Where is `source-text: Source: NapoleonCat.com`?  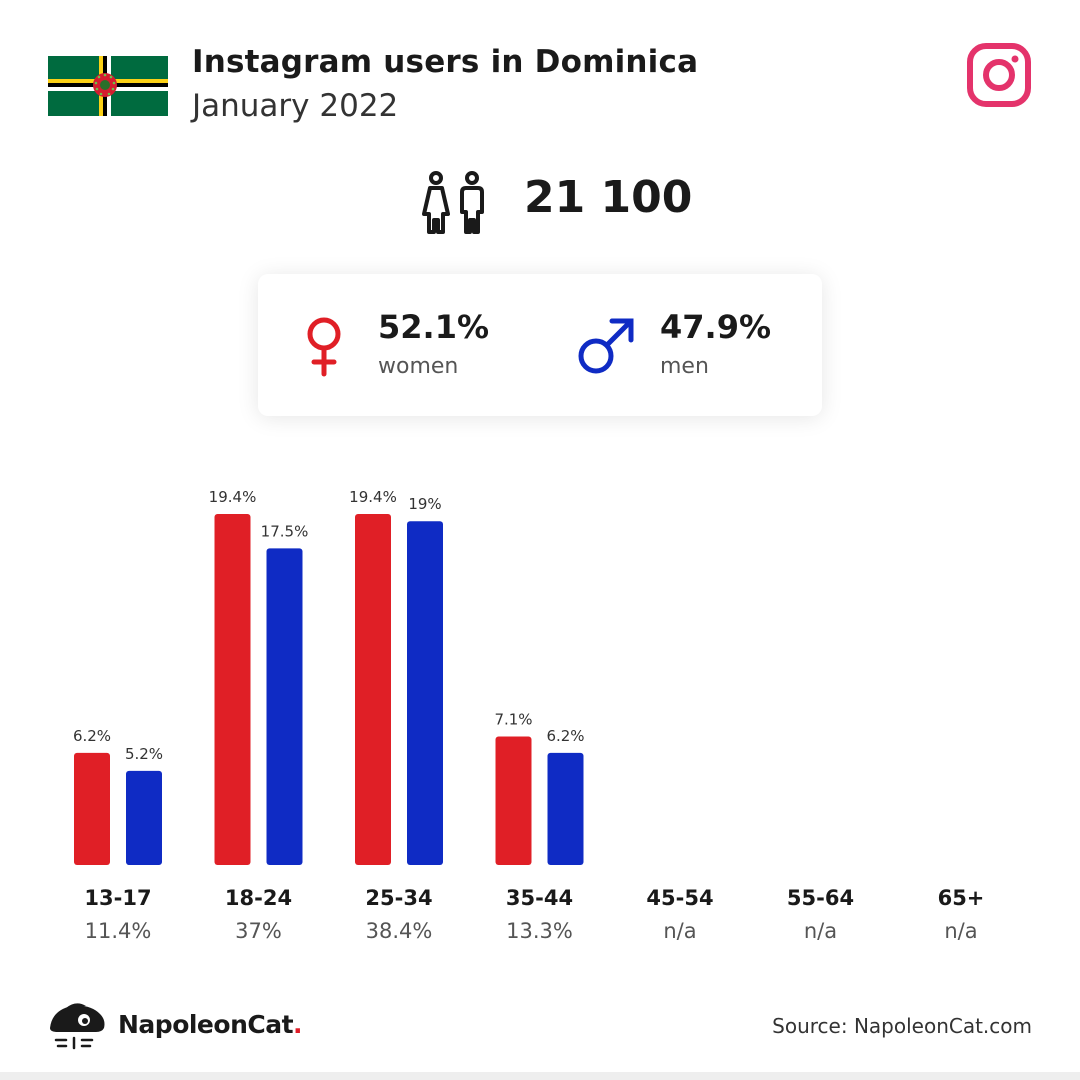
source-text: Source: NapoleonCat.com is located at coordinates (902, 1026).